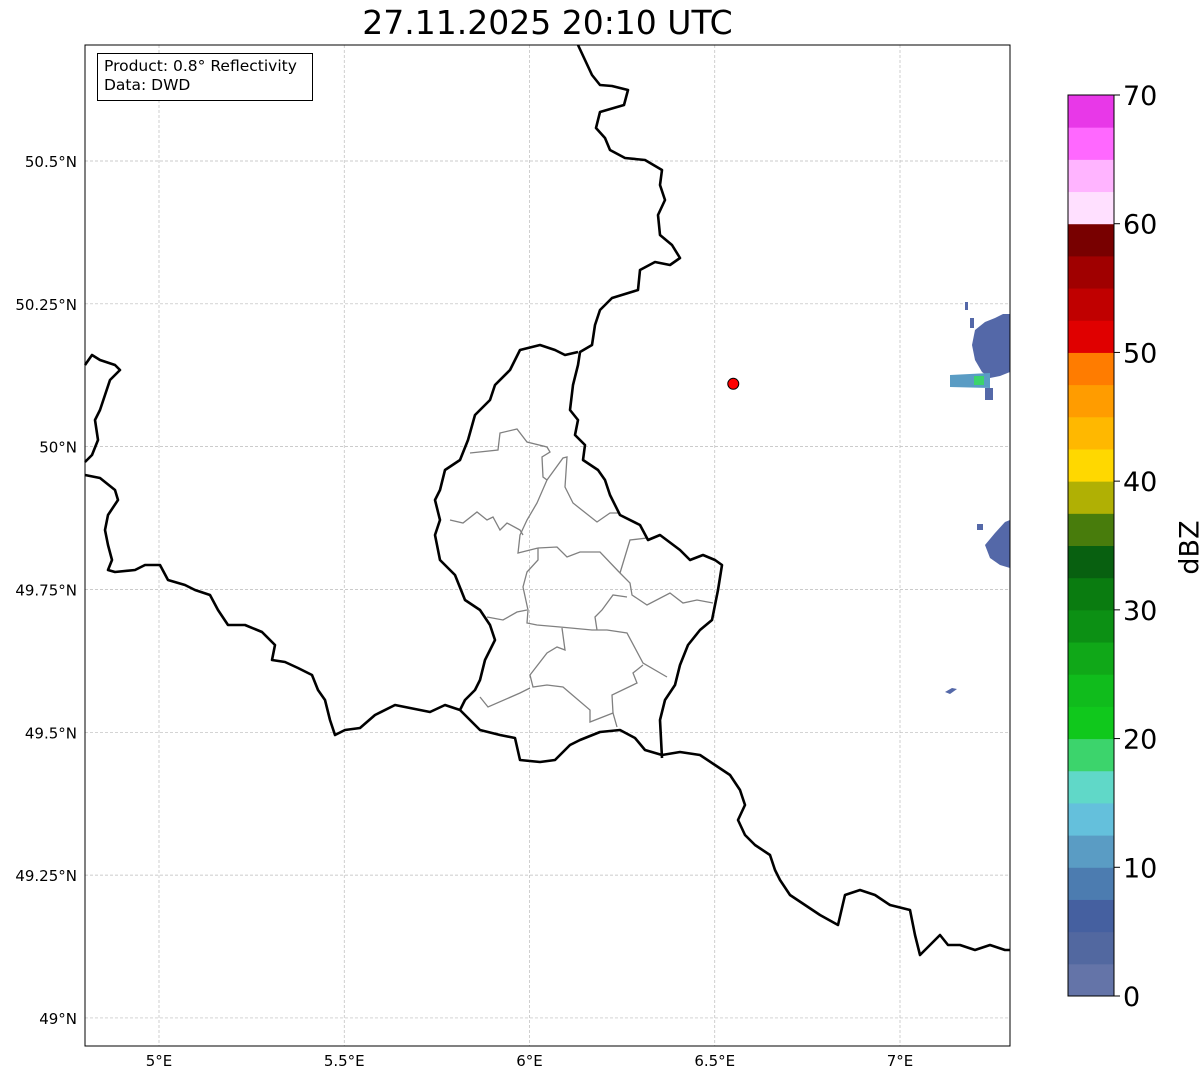  I want to click on colorbar-tick-label: 50, so click(1140, 353).